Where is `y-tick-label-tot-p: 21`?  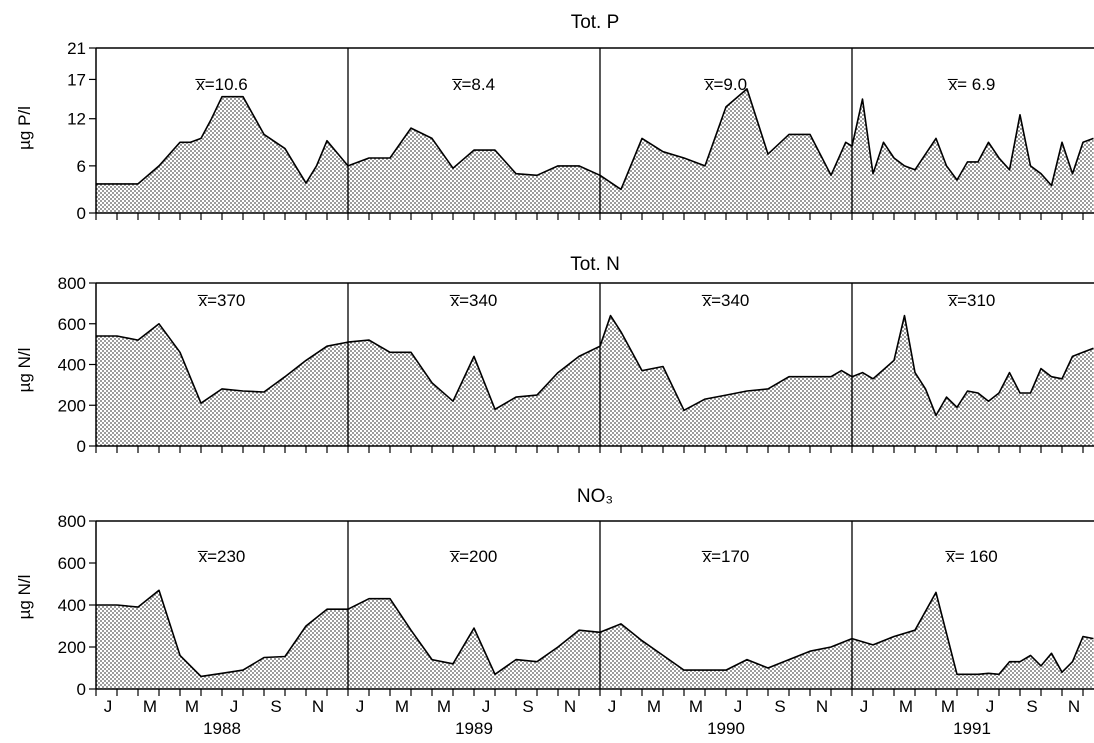 y-tick-label-tot-p: 21 is located at coordinates (76, 48).